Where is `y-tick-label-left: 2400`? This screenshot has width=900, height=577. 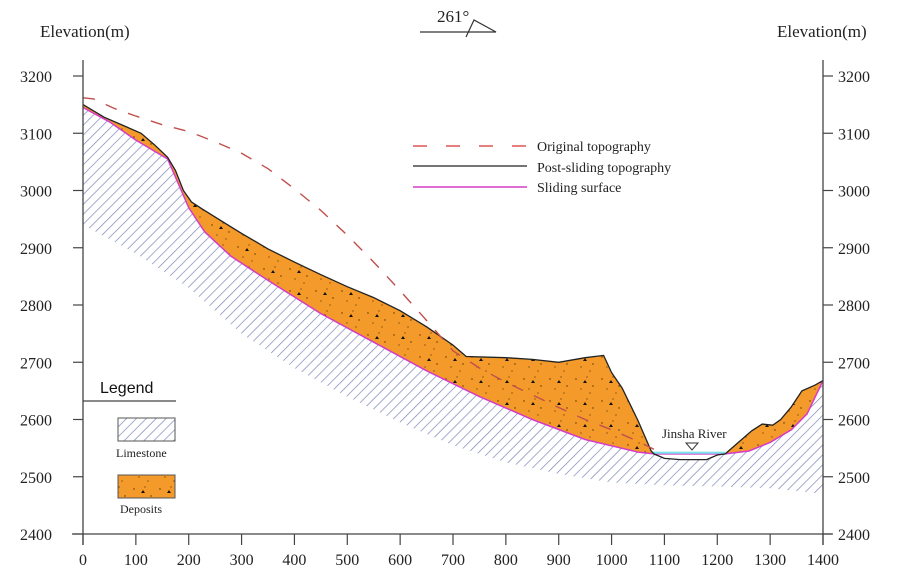 y-tick-label-left: 2400 is located at coordinates (36, 535).